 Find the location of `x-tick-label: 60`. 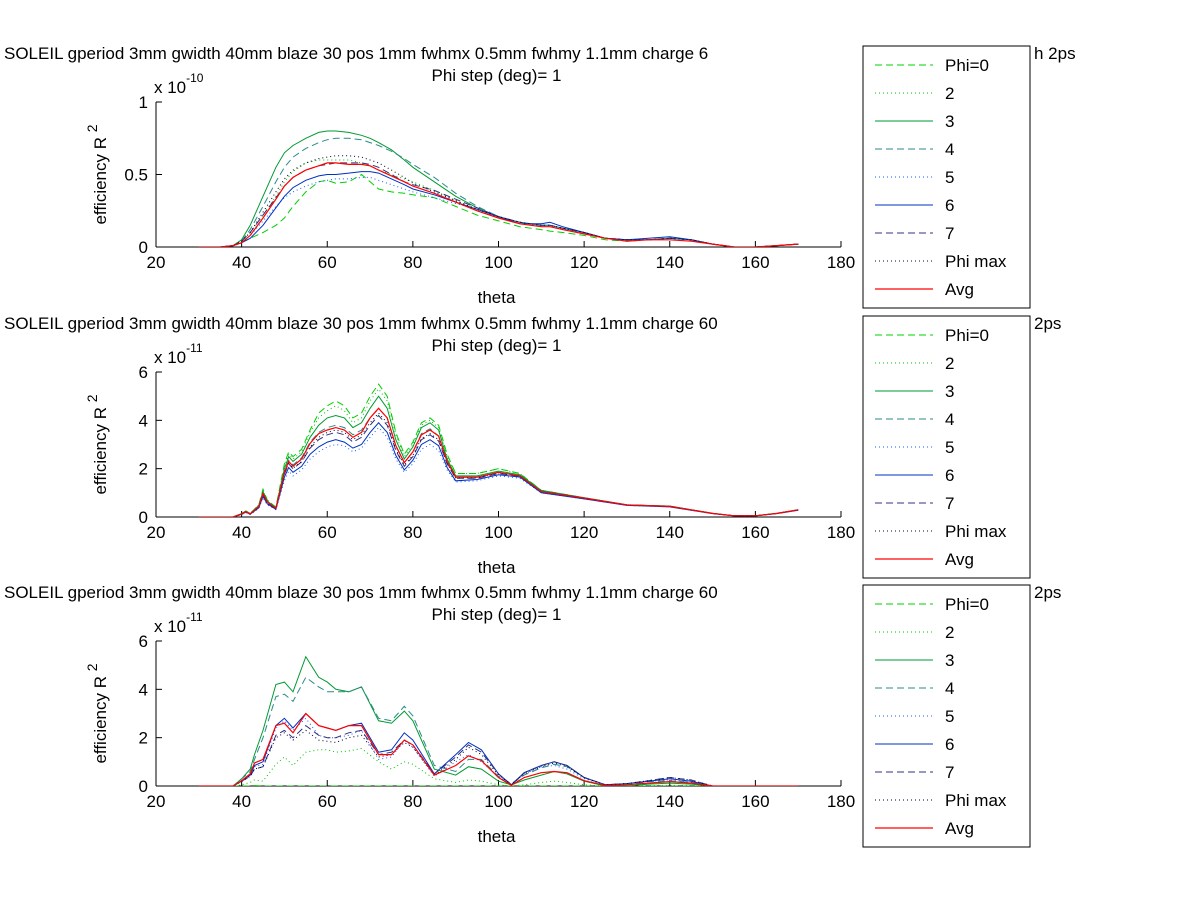

x-tick-label: 60 is located at coordinates (327, 801).